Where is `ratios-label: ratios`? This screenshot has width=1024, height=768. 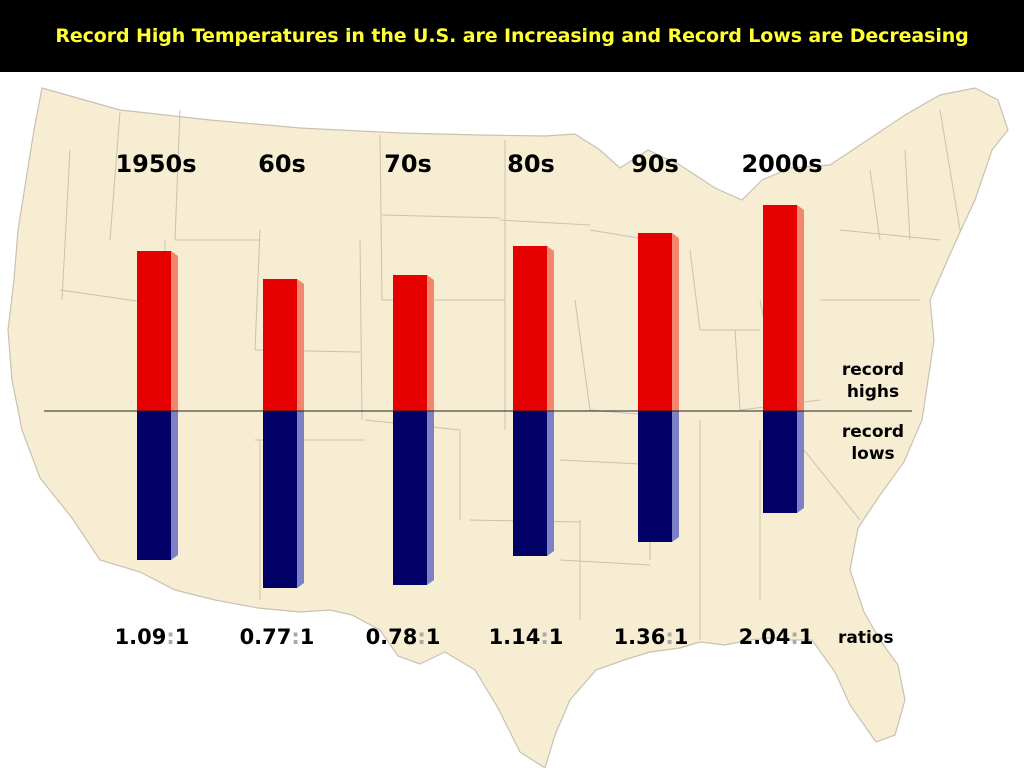 ratios-label: ratios is located at coordinates (866, 638).